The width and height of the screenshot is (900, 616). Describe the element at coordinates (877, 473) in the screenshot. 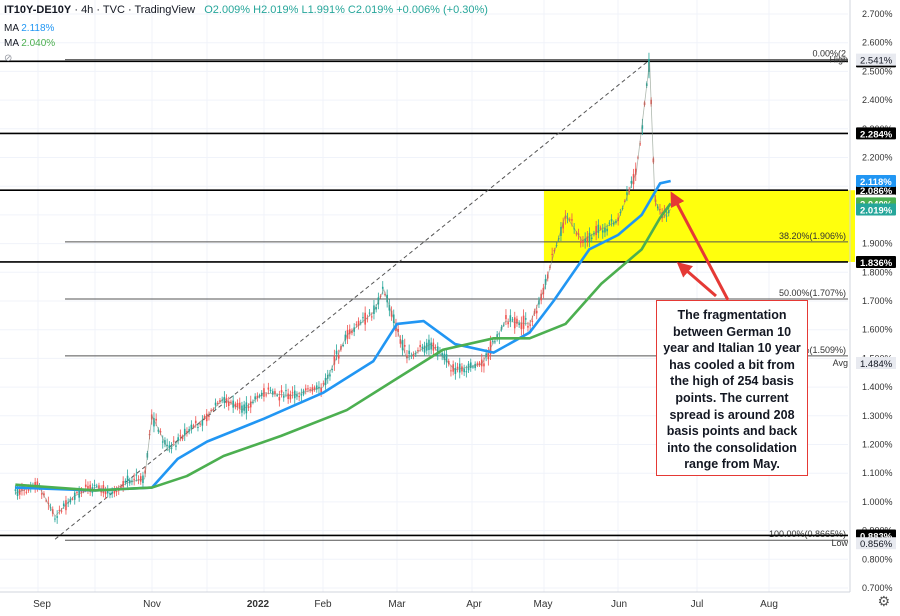

I see `y-tick-label: 1.100%` at that location.